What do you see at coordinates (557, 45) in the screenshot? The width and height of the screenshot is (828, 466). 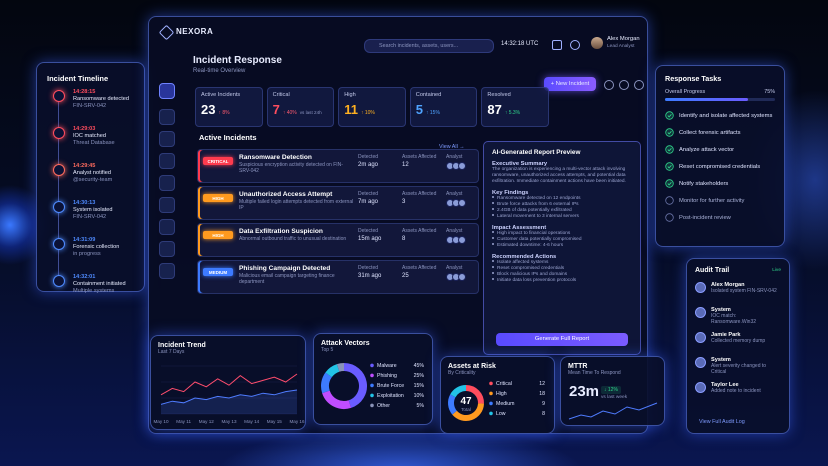 I see `notification-icon` at bounding box center [557, 45].